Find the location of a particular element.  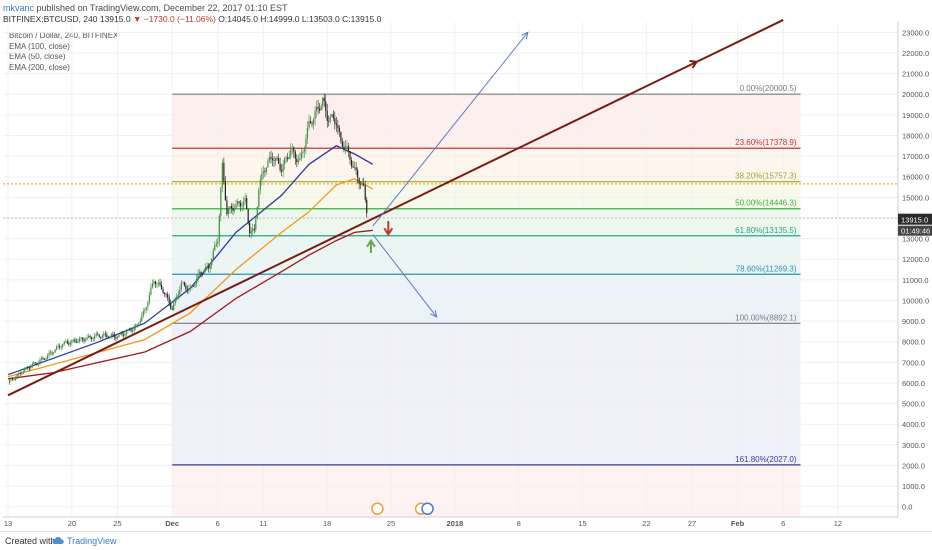

author-link: mkvanc is located at coordinates (19, 8).